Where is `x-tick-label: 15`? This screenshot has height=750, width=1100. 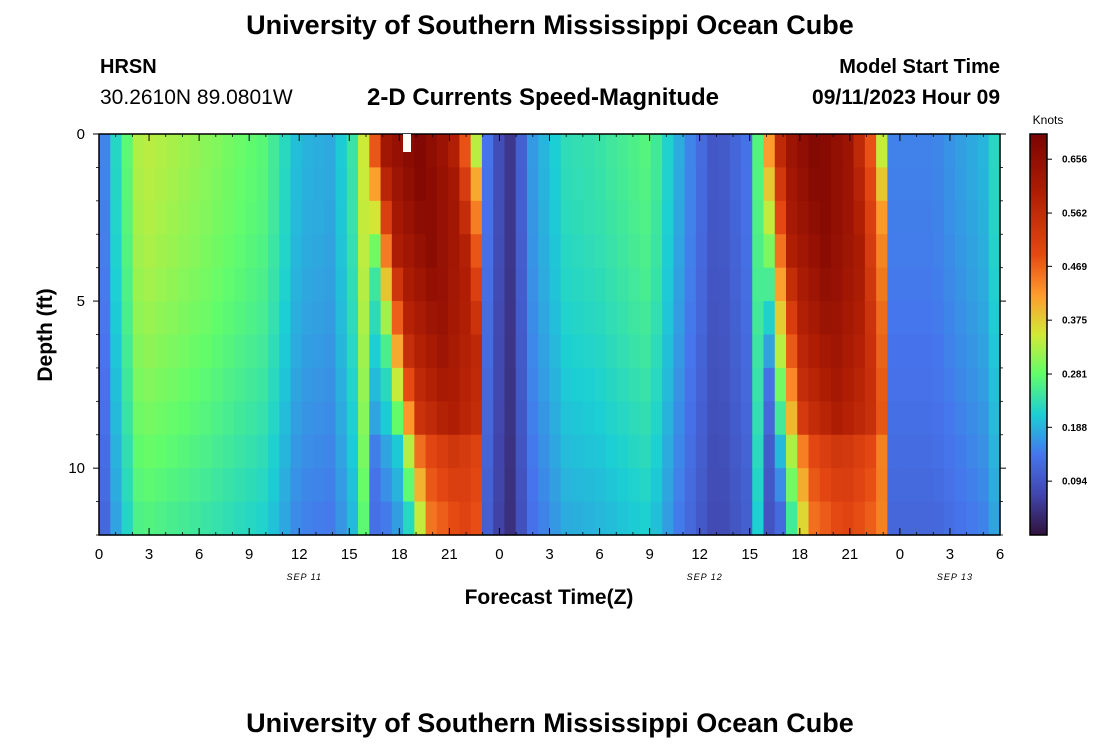 x-tick-label: 15 is located at coordinates (349, 554).